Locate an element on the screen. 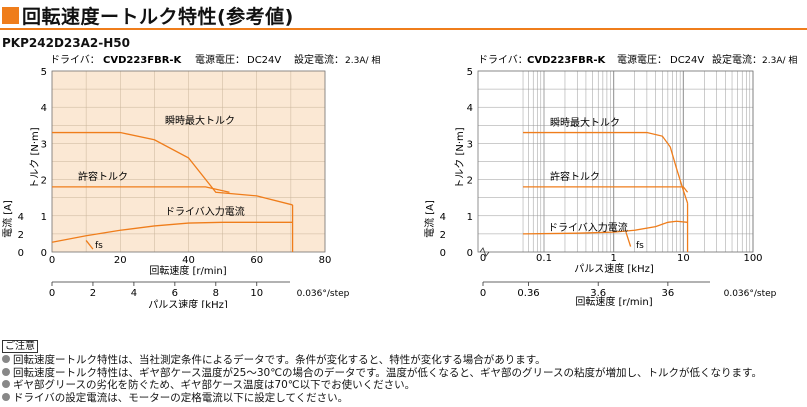 The image size is (807, 407). x2-tick-label: 6 is located at coordinates (175, 293).